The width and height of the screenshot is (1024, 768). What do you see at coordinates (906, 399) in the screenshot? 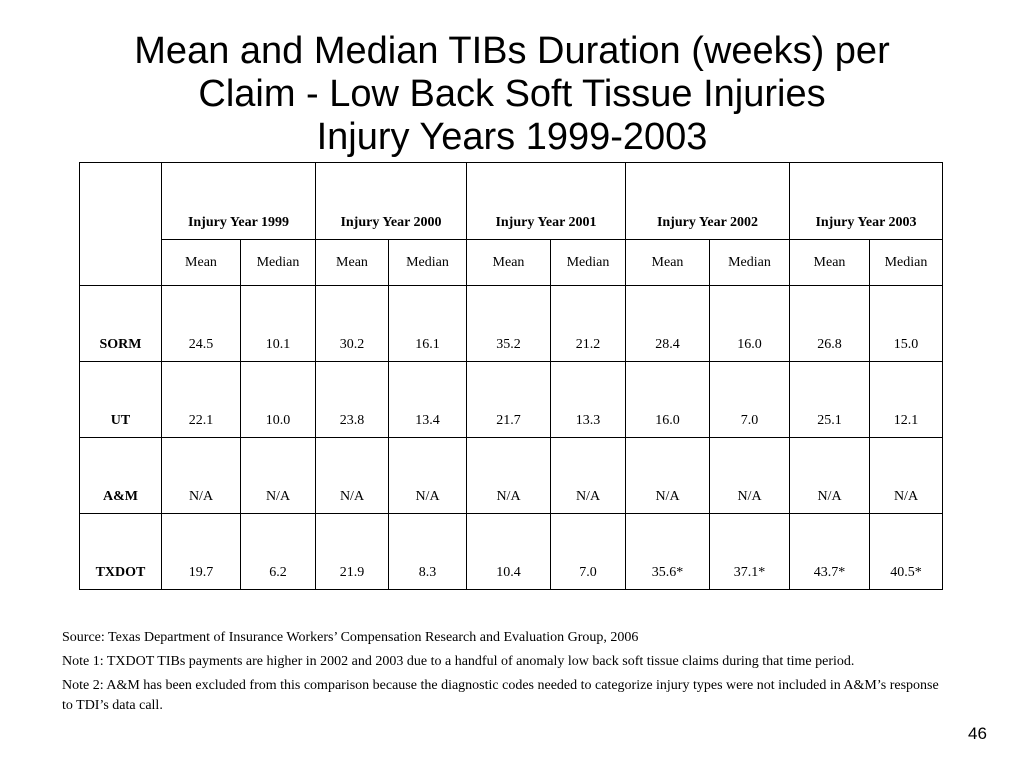
I see `table-cell: 12.1` at bounding box center [906, 399].